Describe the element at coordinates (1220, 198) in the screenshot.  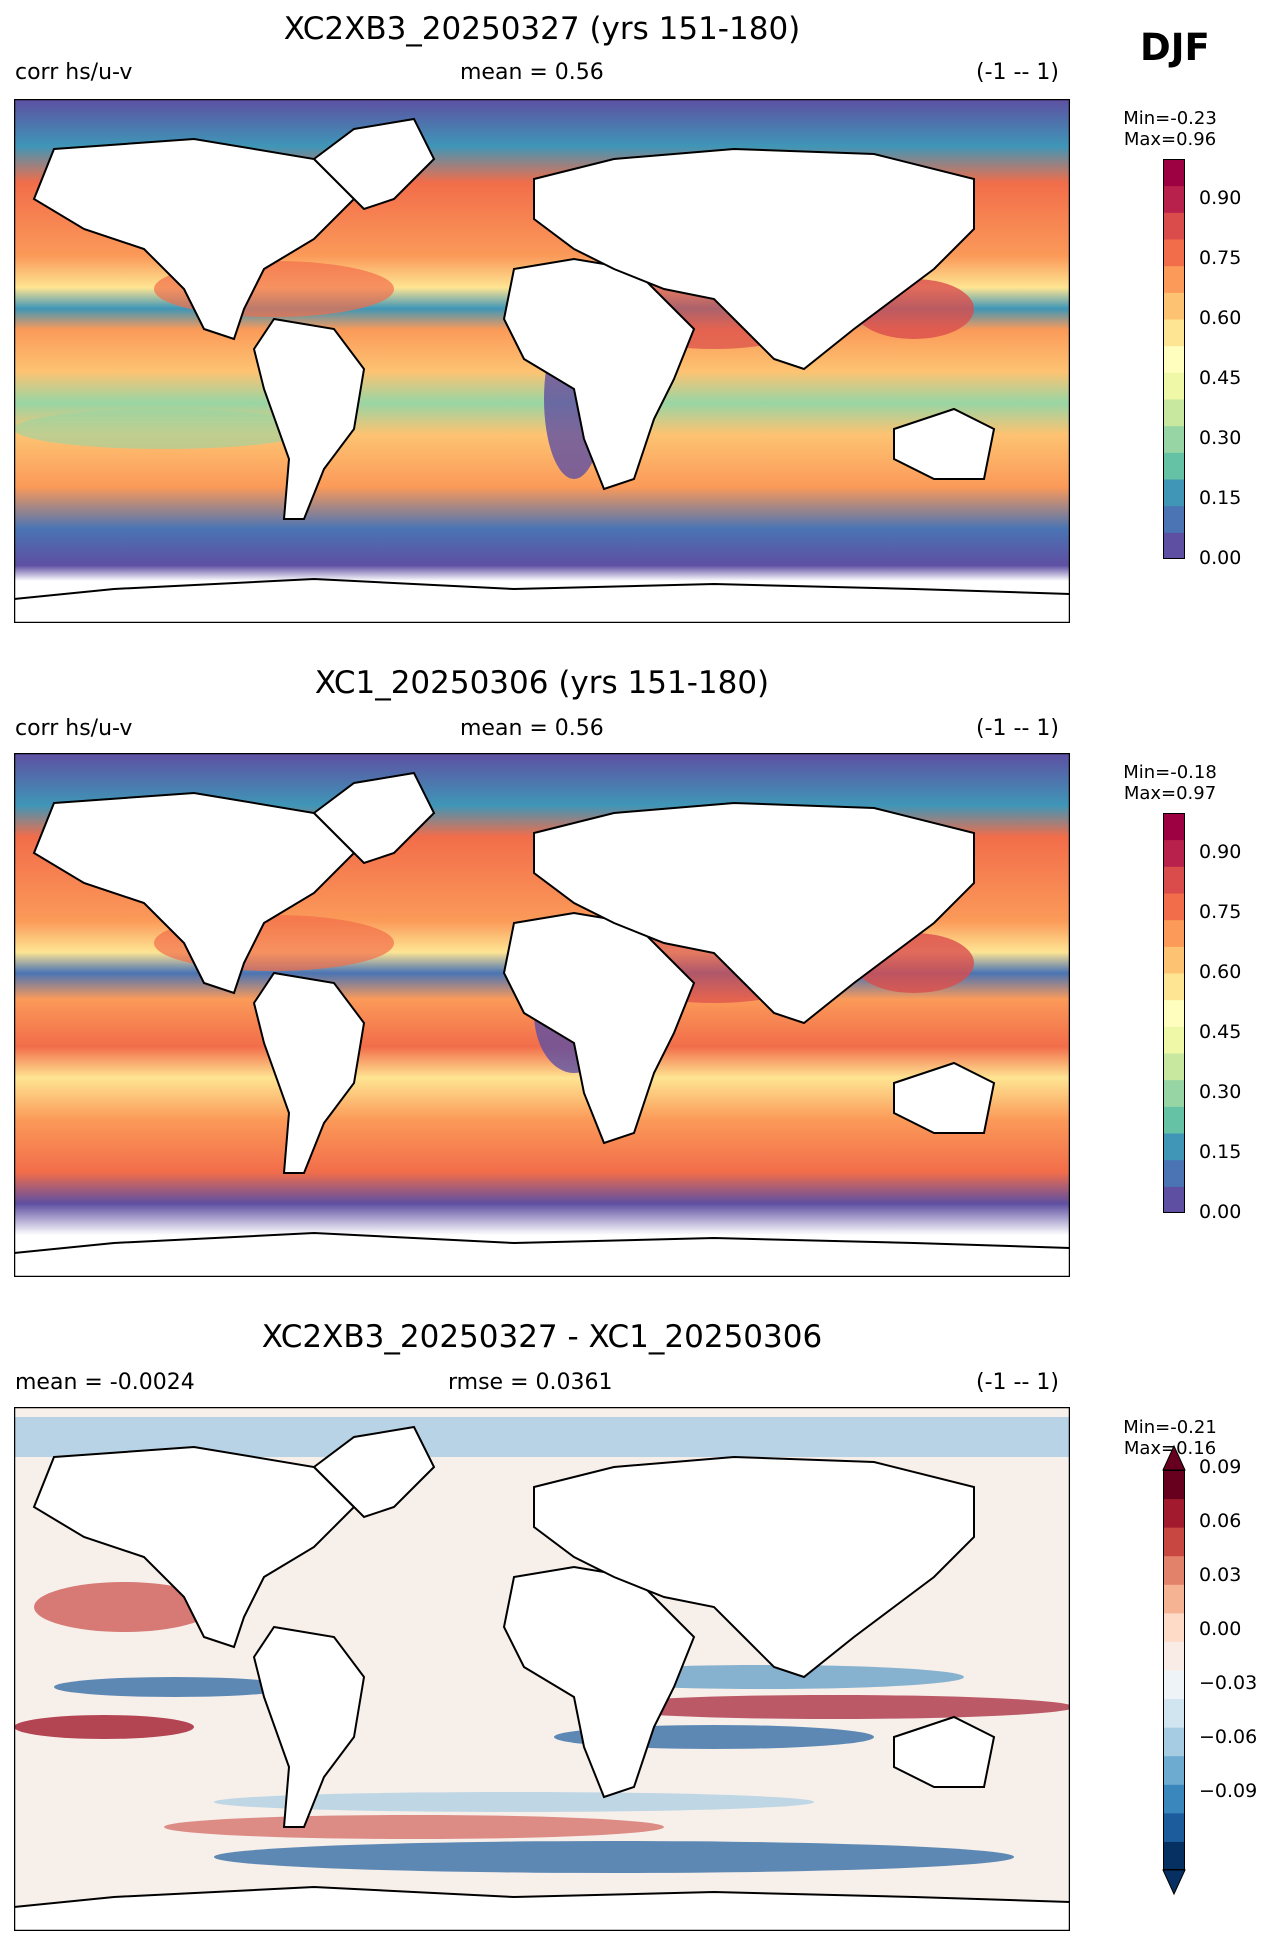
I see `panel-1-tick-6: 0.90` at that location.